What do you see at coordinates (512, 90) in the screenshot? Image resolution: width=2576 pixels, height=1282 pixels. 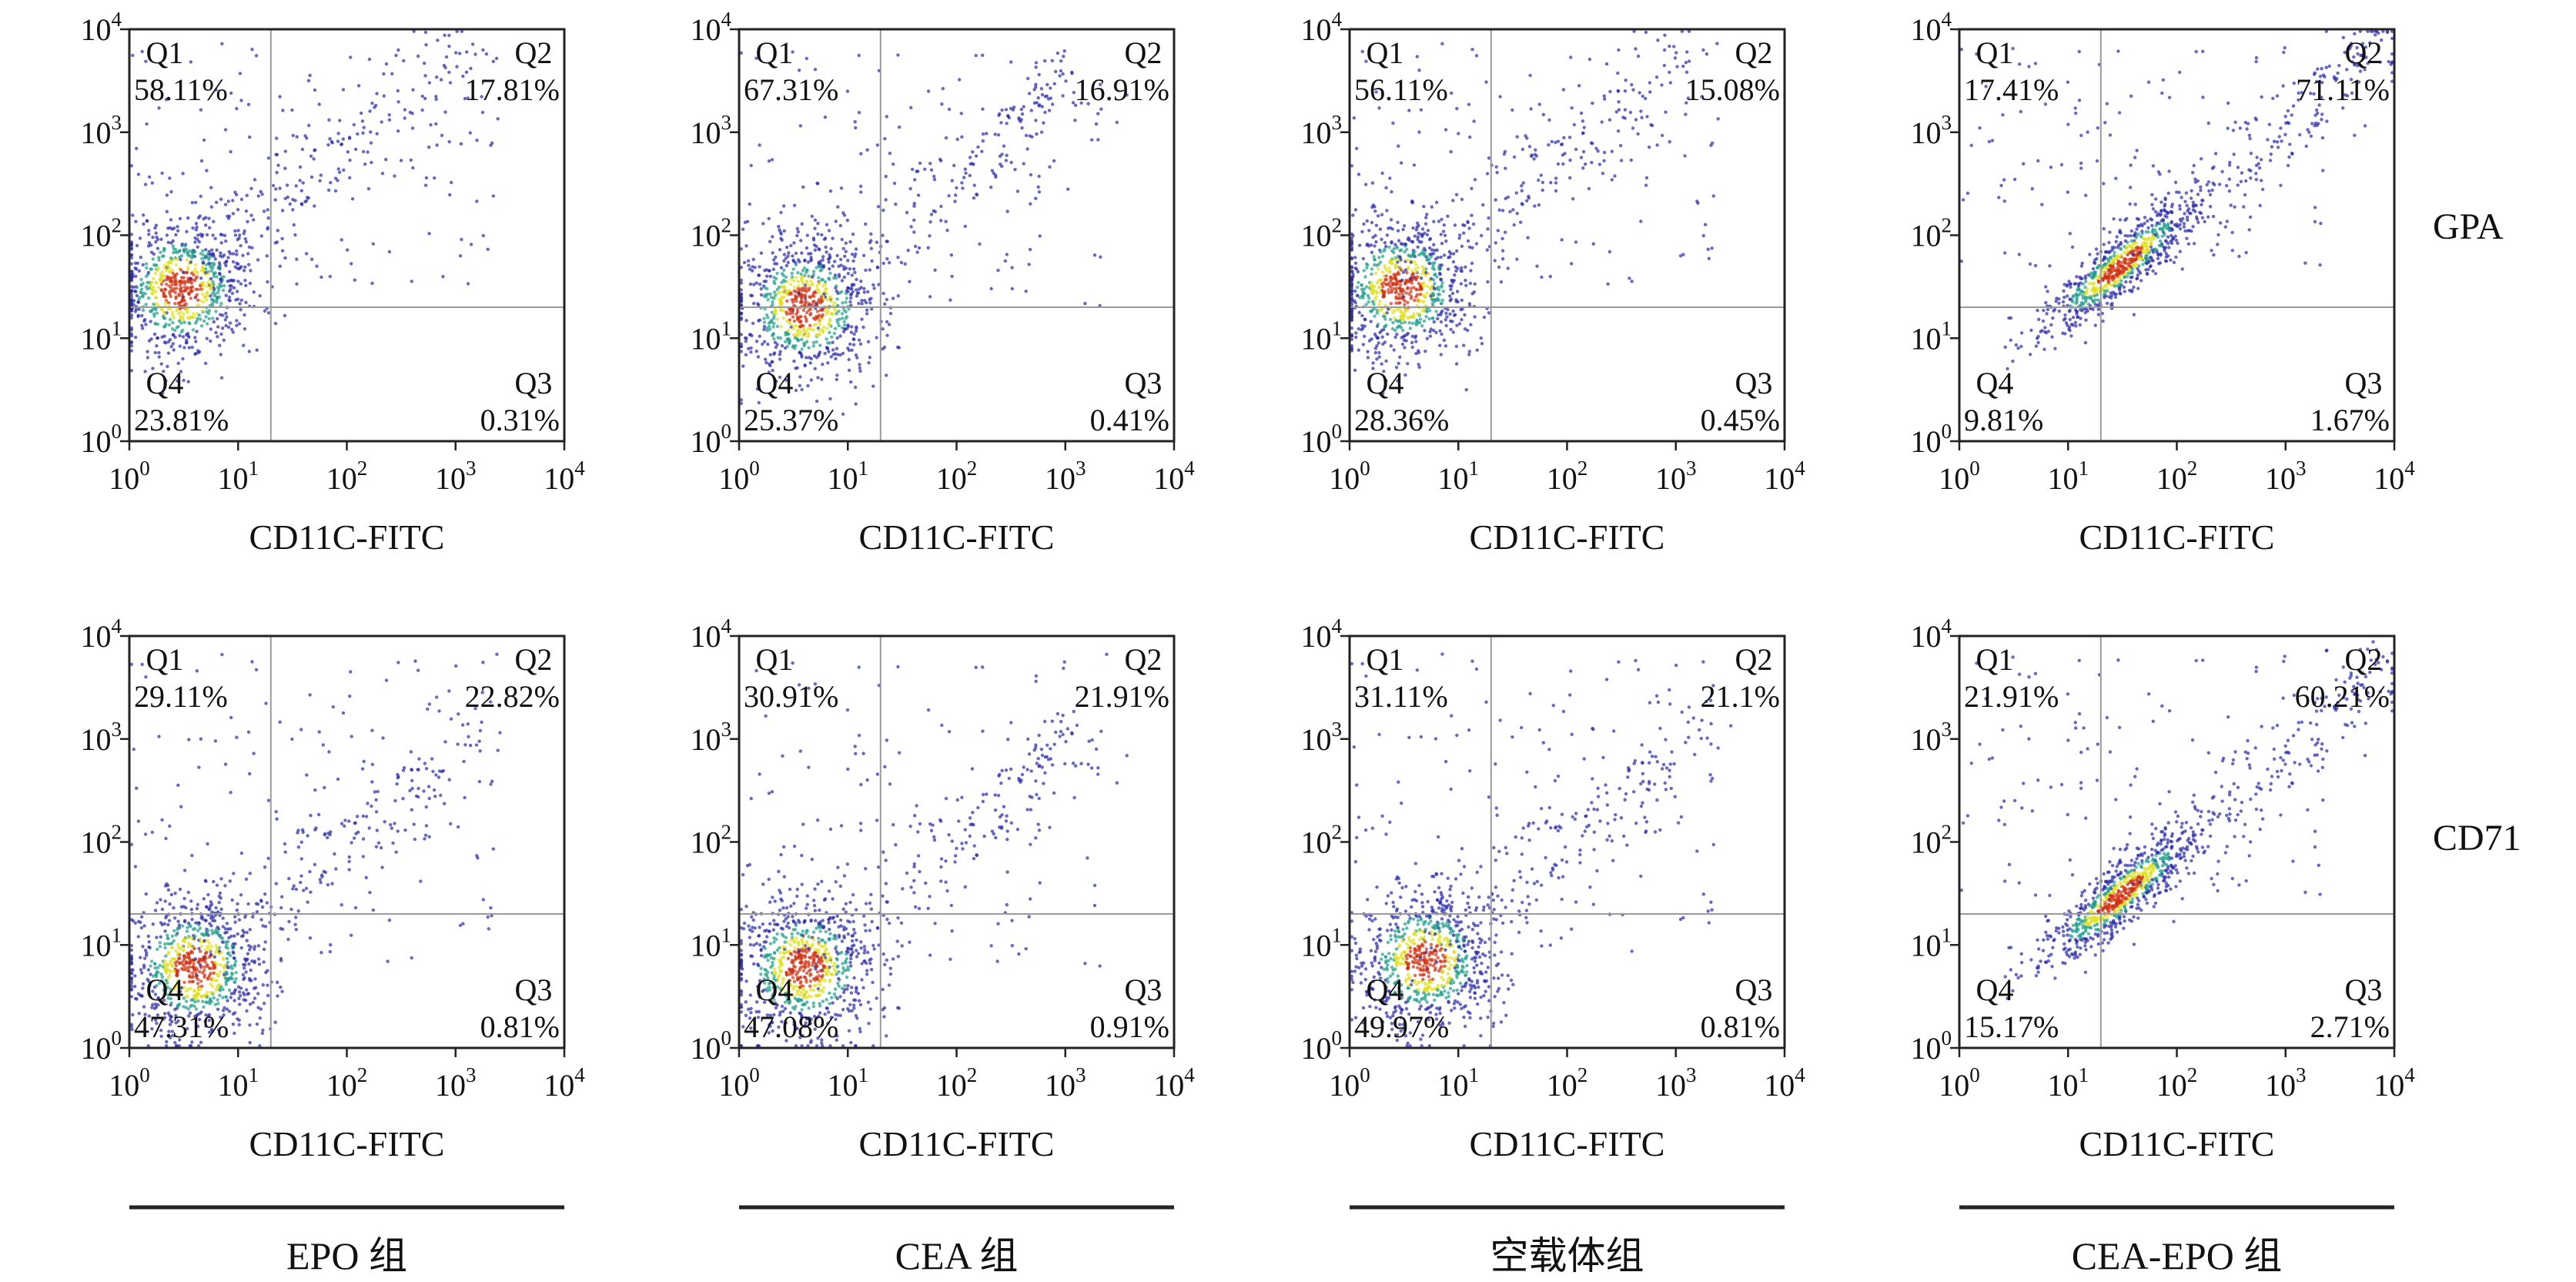 I see `quadrant-q2-value: 17.81%` at bounding box center [512, 90].